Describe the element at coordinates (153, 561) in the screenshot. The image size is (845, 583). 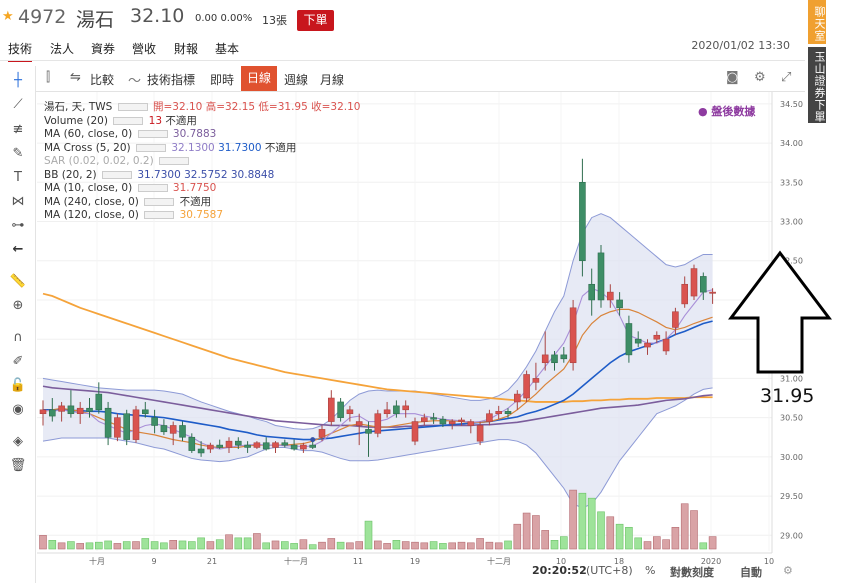
I see `x-tick-label: 9` at that location.